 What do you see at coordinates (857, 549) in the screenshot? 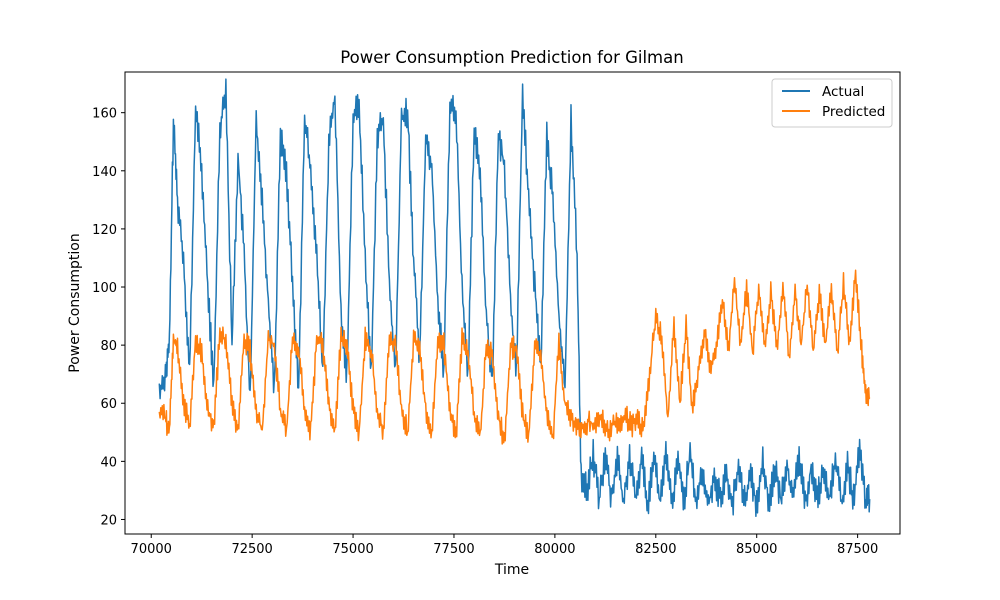
I see `x-tick-label: 87500` at bounding box center [857, 549].